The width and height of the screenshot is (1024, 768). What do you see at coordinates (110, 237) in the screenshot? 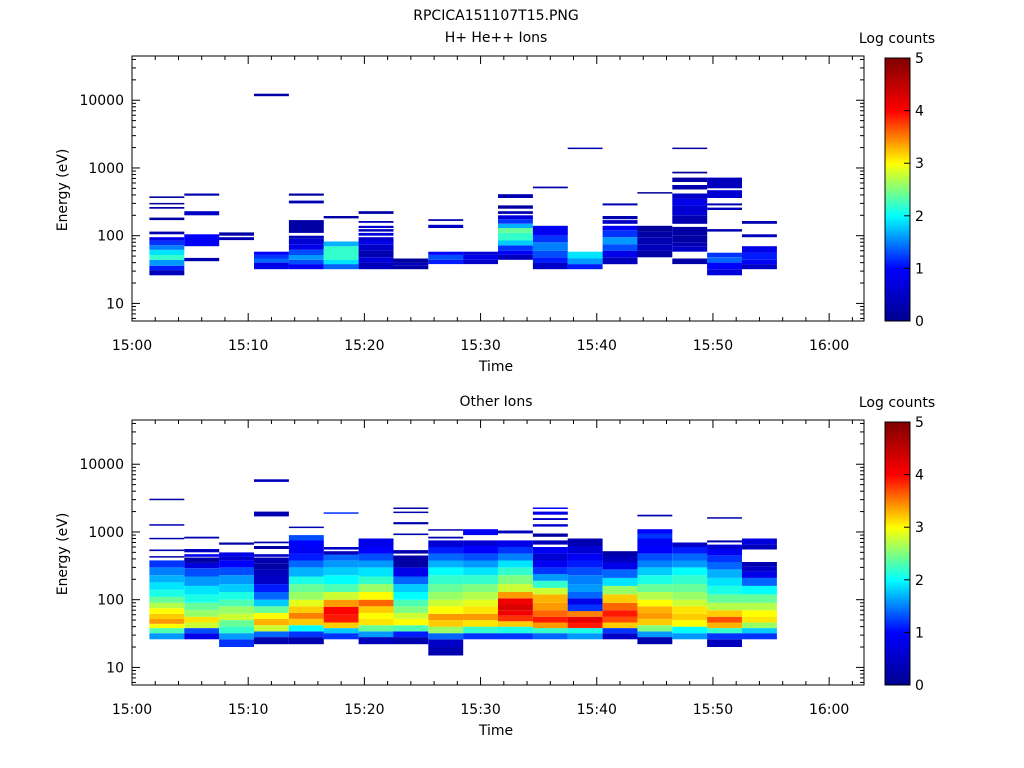
I see `y-tick-label: 100` at bounding box center [110, 237].